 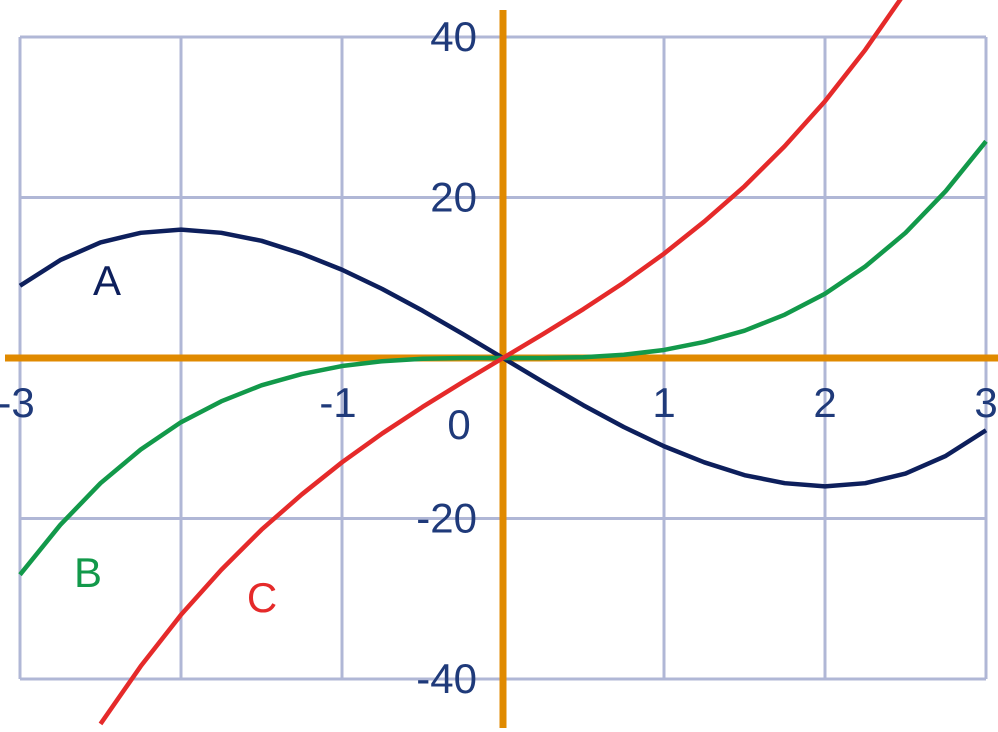 I want to click on curve-label: B, so click(x=88, y=572).